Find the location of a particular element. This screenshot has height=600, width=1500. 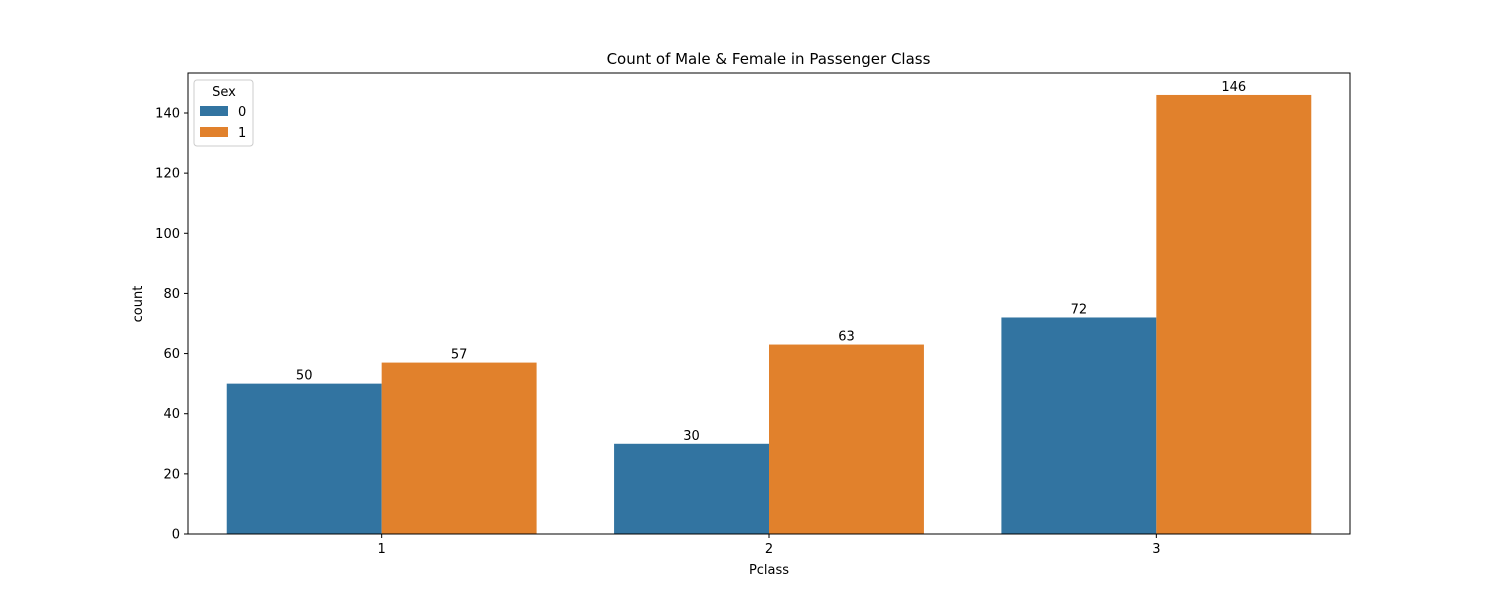

x-tick-label: 1 is located at coordinates (382, 549).